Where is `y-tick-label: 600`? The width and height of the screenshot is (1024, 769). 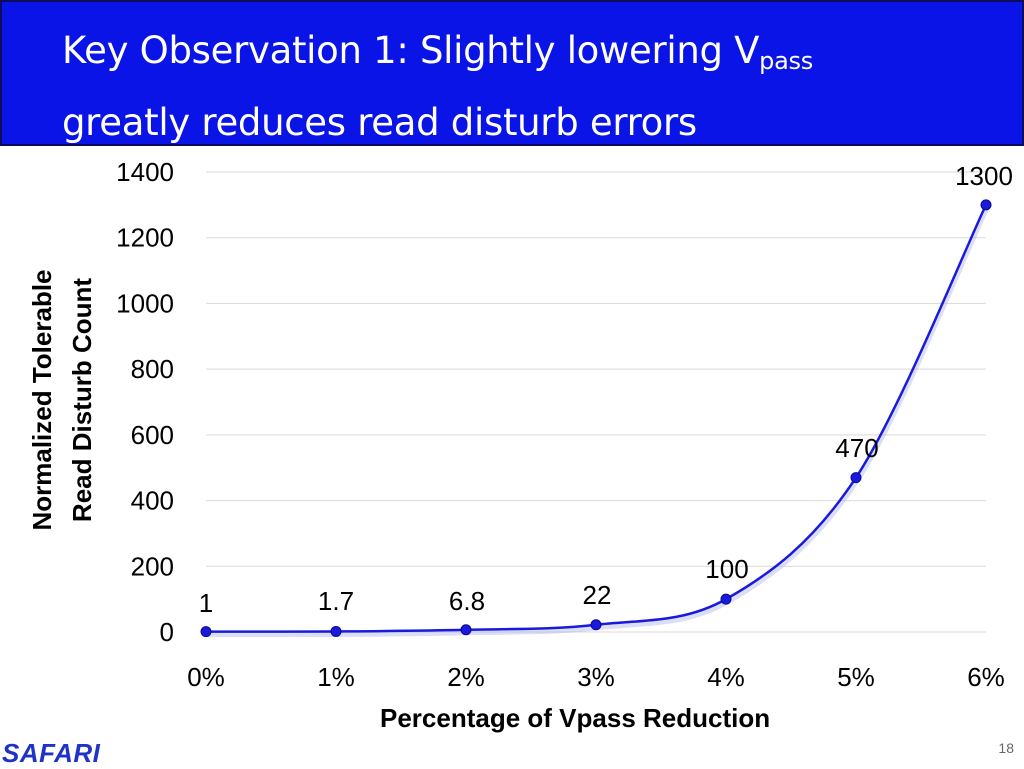
y-tick-label: 600 is located at coordinates (152, 435).